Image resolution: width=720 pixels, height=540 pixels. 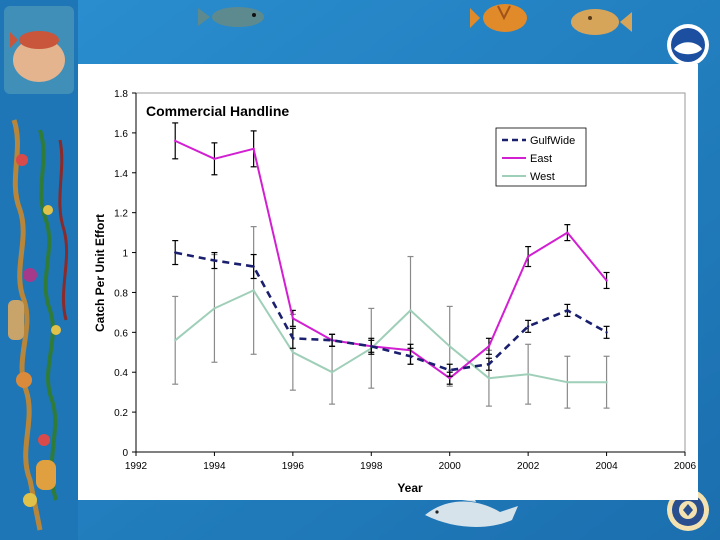 What do you see at coordinates (39, 50) in the screenshot?
I see `hands-holding-fish-logo` at bounding box center [39, 50].